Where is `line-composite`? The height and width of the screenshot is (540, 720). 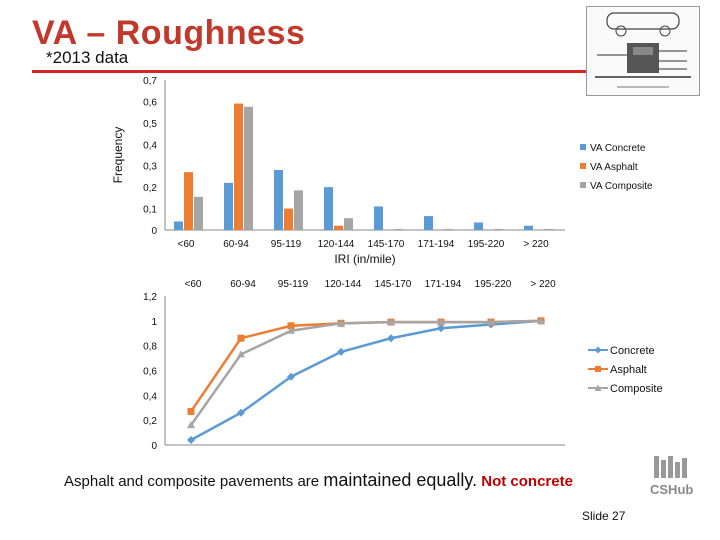
line-composite is located at coordinates (365, 372).